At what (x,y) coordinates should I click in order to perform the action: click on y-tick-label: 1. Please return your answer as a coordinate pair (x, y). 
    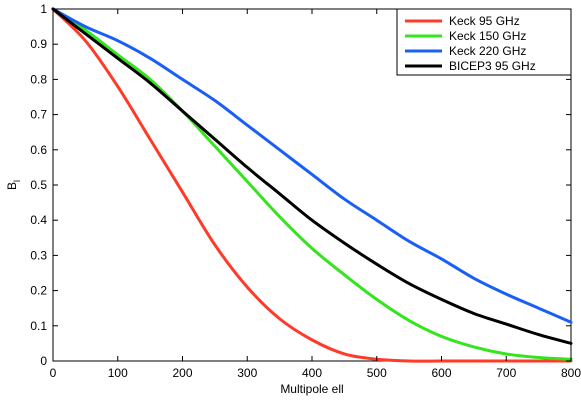
    Looking at the image, I should click on (43, 9).